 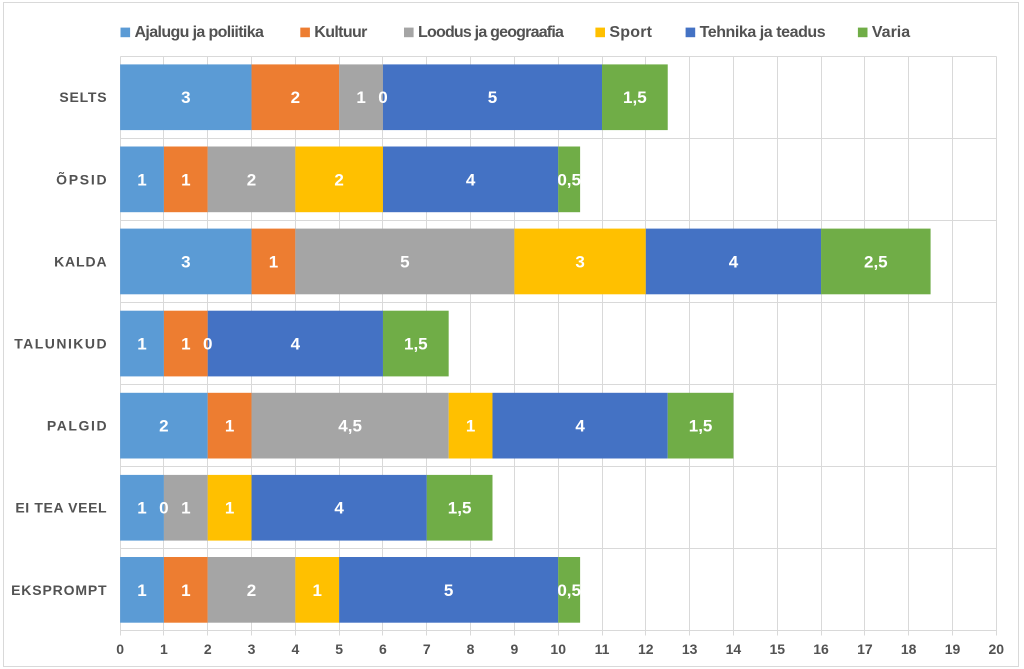 What do you see at coordinates (891, 32) in the screenshot?
I see `svg-text: Varia` at bounding box center [891, 32].